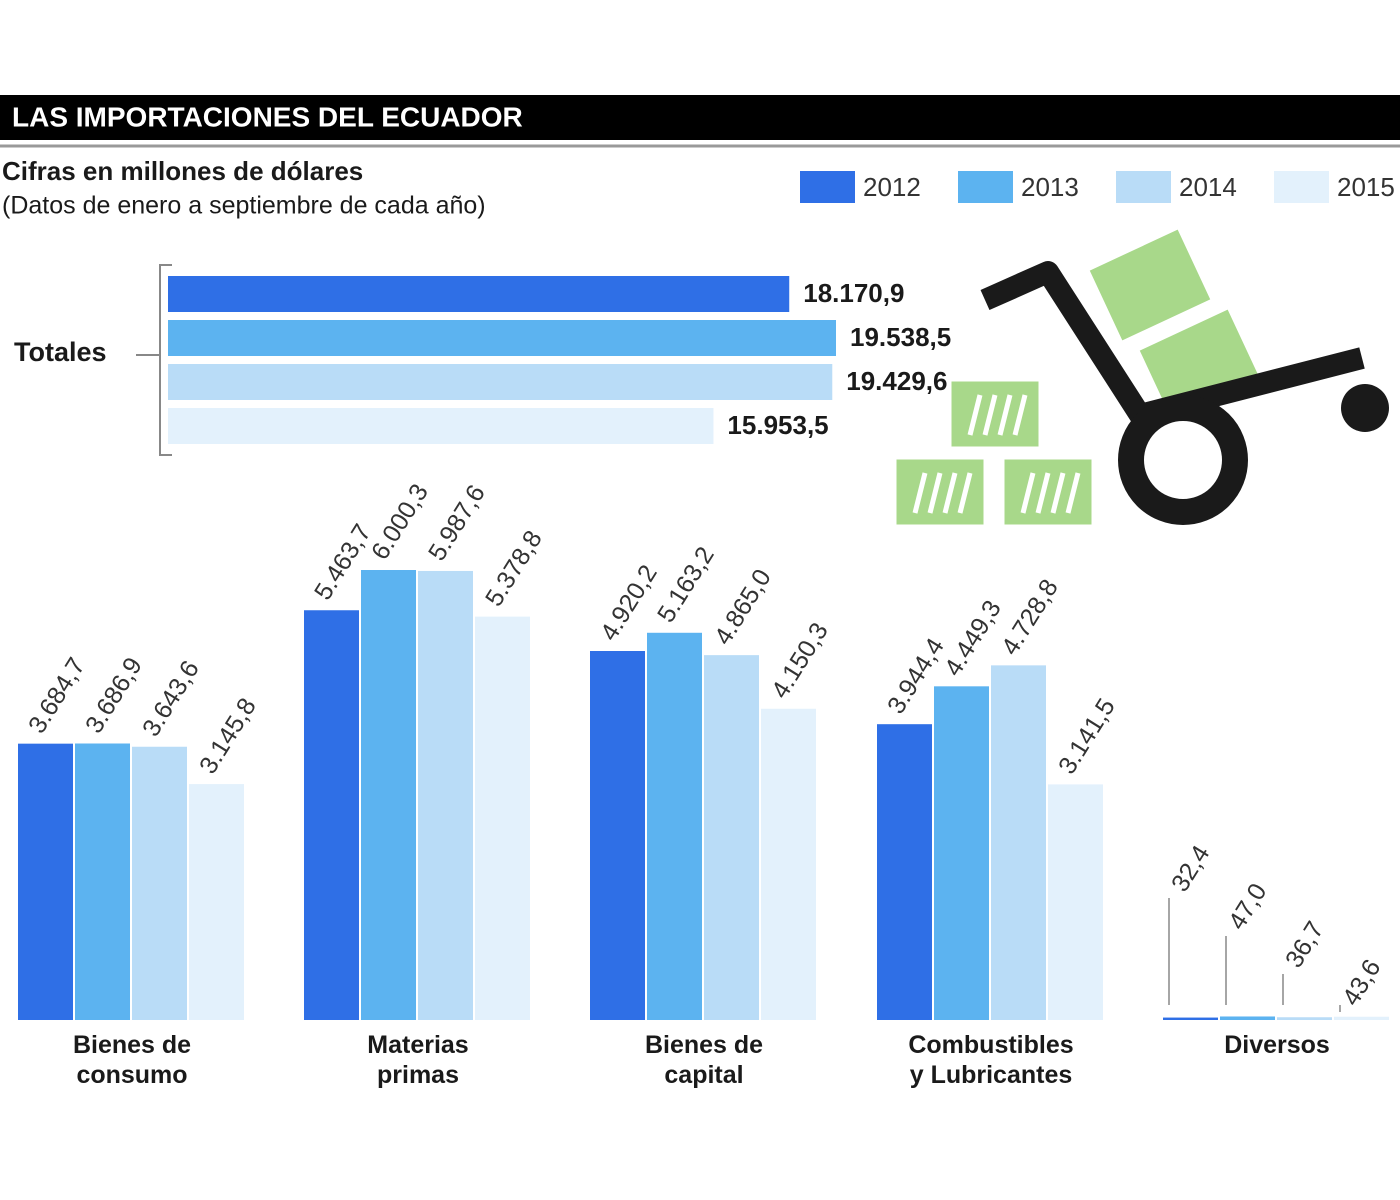 The width and height of the screenshot is (1400, 1200). Describe the element at coordinates (267, 116) in the screenshot. I see `chart-title: LAS IMPORTACIONES DEL ECUADOR` at that location.